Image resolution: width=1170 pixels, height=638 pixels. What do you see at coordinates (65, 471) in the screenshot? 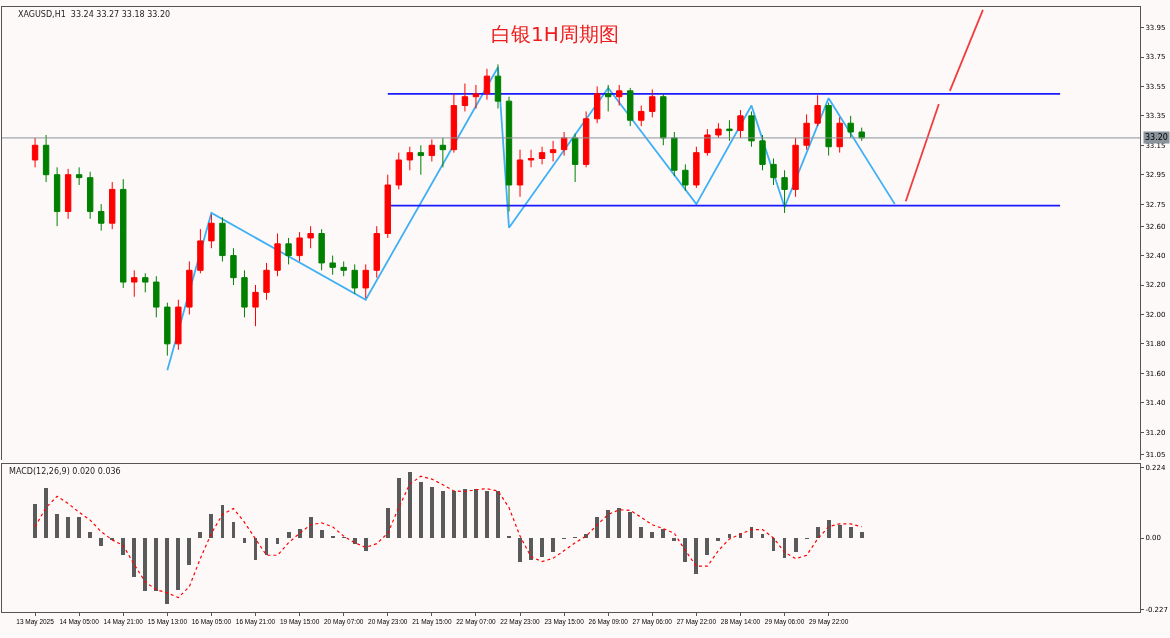
I see `chart-title: MACD(12,26,9) 0.020 0.036` at bounding box center [65, 471].